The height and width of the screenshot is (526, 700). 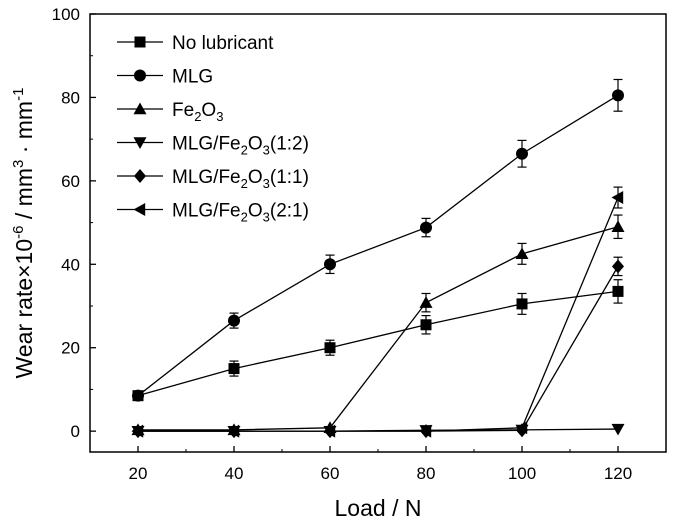 What do you see at coordinates (240, 213) in the screenshot?
I see `legend-label: MLG/Fe2O3(2:1)` at bounding box center [240, 213].